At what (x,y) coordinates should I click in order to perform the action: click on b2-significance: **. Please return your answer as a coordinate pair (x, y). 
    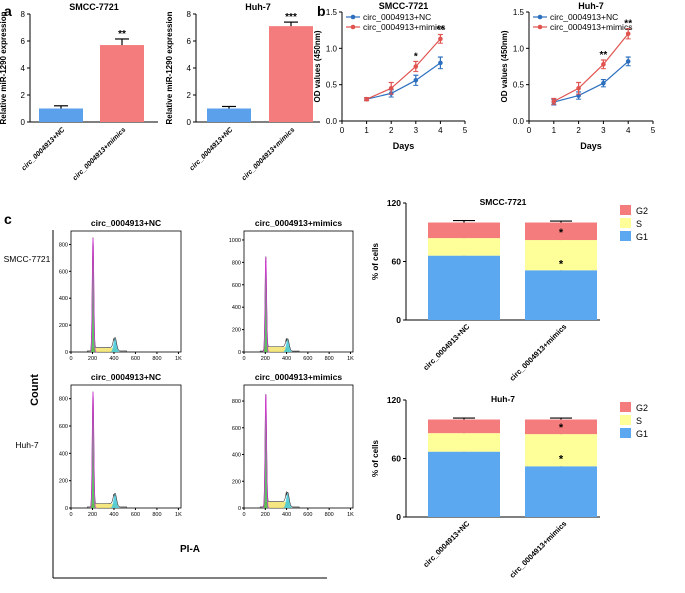
    Looking at the image, I should click on (628, 24).